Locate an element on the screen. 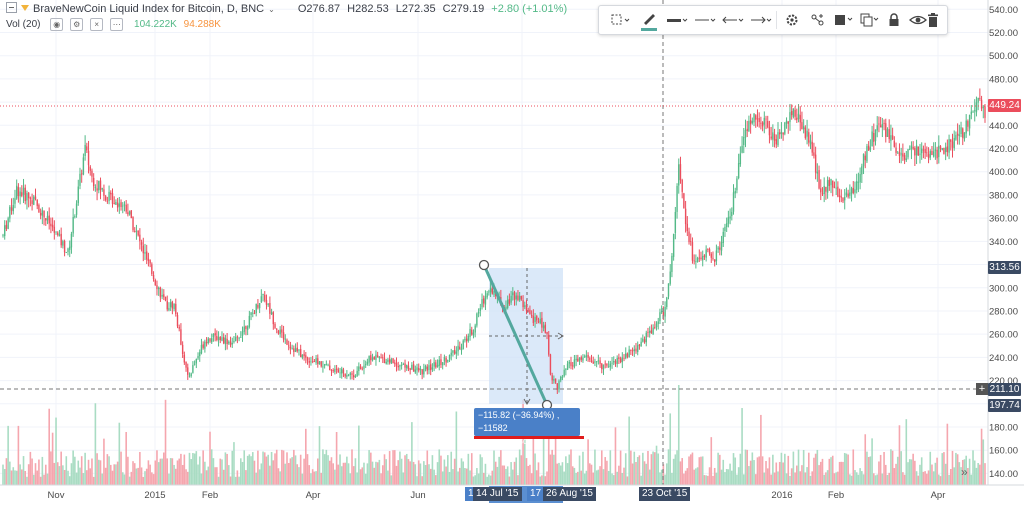  settings-icon: ⚙ is located at coordinates (77, 24).